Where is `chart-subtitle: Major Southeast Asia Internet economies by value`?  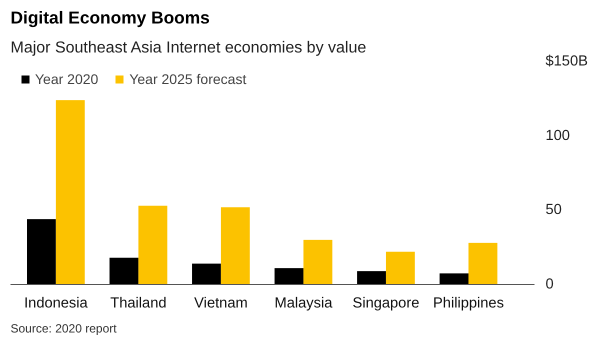
chart-subtitle: Major Southeast Asia Internet economies by value is located at coordinates (188, 48).